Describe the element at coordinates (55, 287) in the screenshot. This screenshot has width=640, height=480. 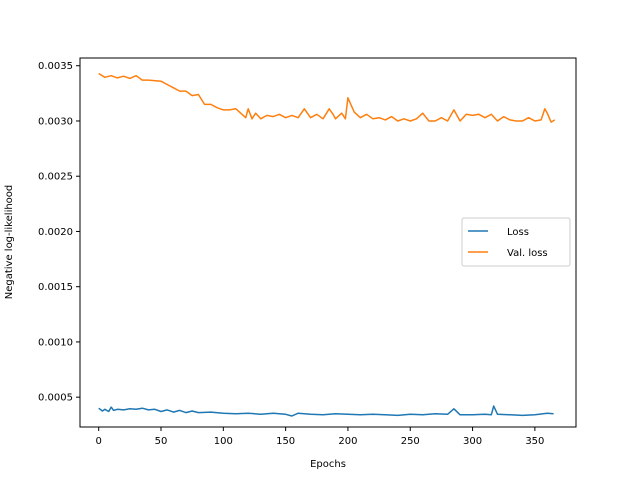
I see `y-tick-label: 0.0015` at that location.